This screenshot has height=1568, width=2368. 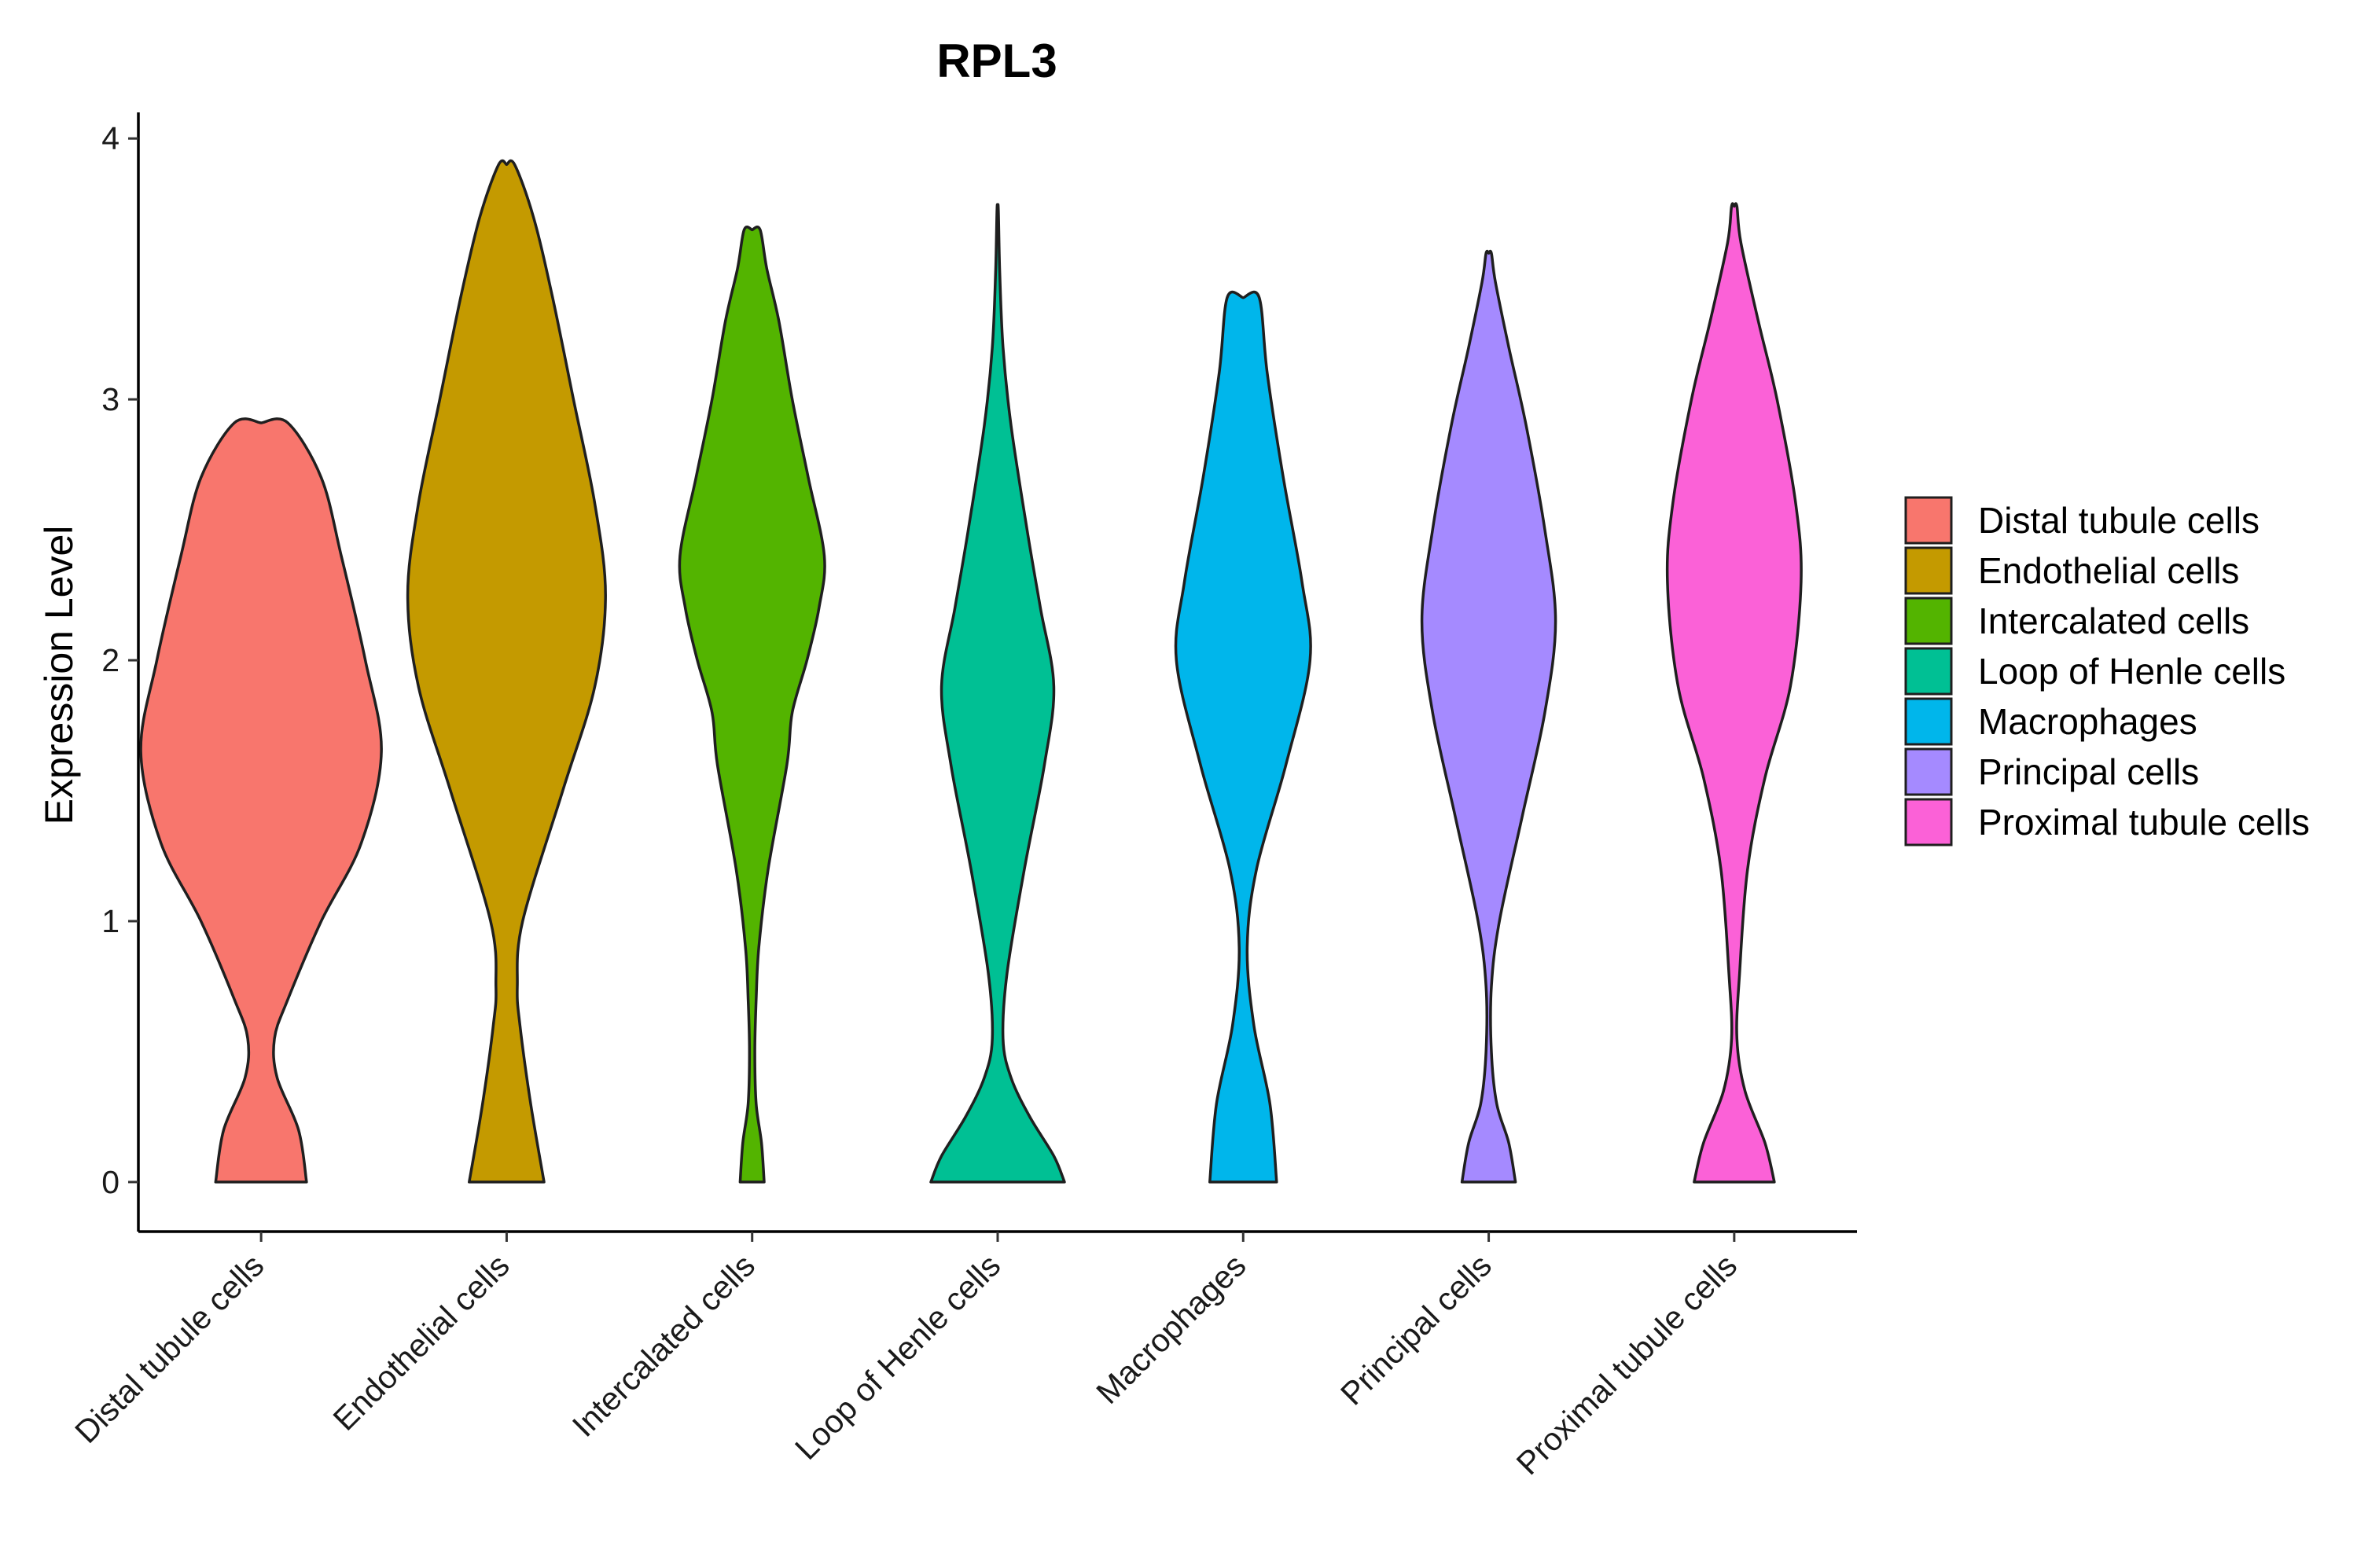 I want to click on violin-endothelial-cells, so click(x=506, y=671).